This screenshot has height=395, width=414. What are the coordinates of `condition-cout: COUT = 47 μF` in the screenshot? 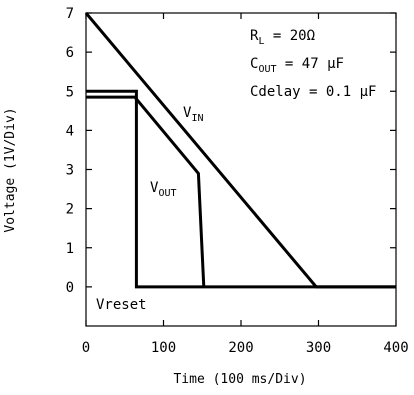 It's located at (297, 65).